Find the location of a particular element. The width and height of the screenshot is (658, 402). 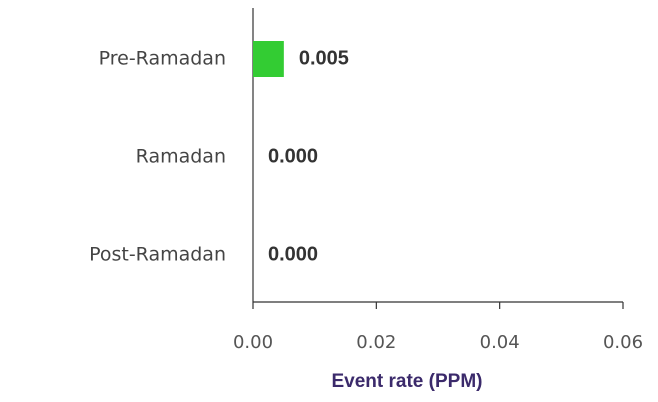

x-tick-label: 0.04 is located at coordinates (500, 342).